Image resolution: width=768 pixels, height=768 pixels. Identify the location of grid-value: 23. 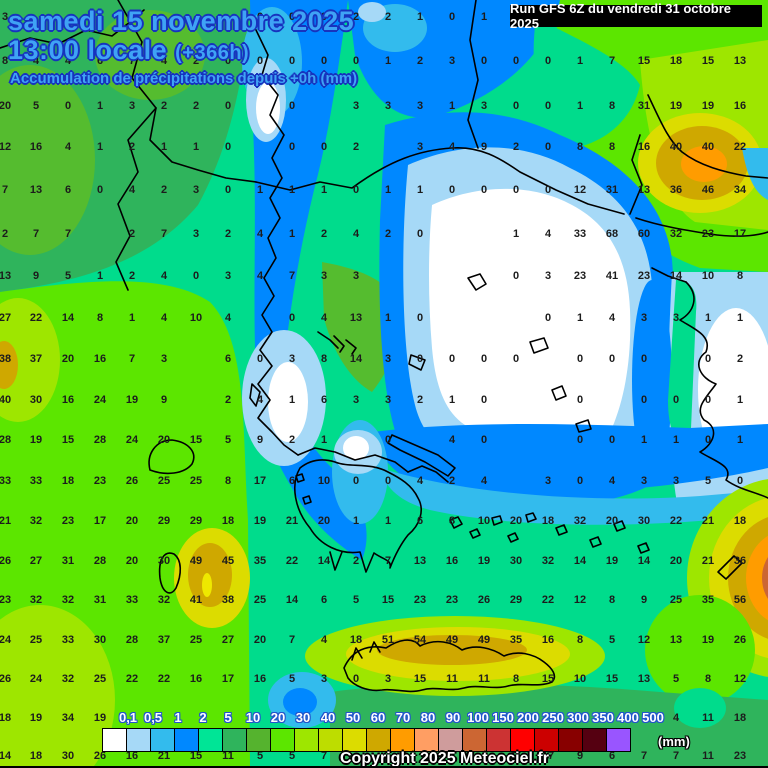
(100, 481).